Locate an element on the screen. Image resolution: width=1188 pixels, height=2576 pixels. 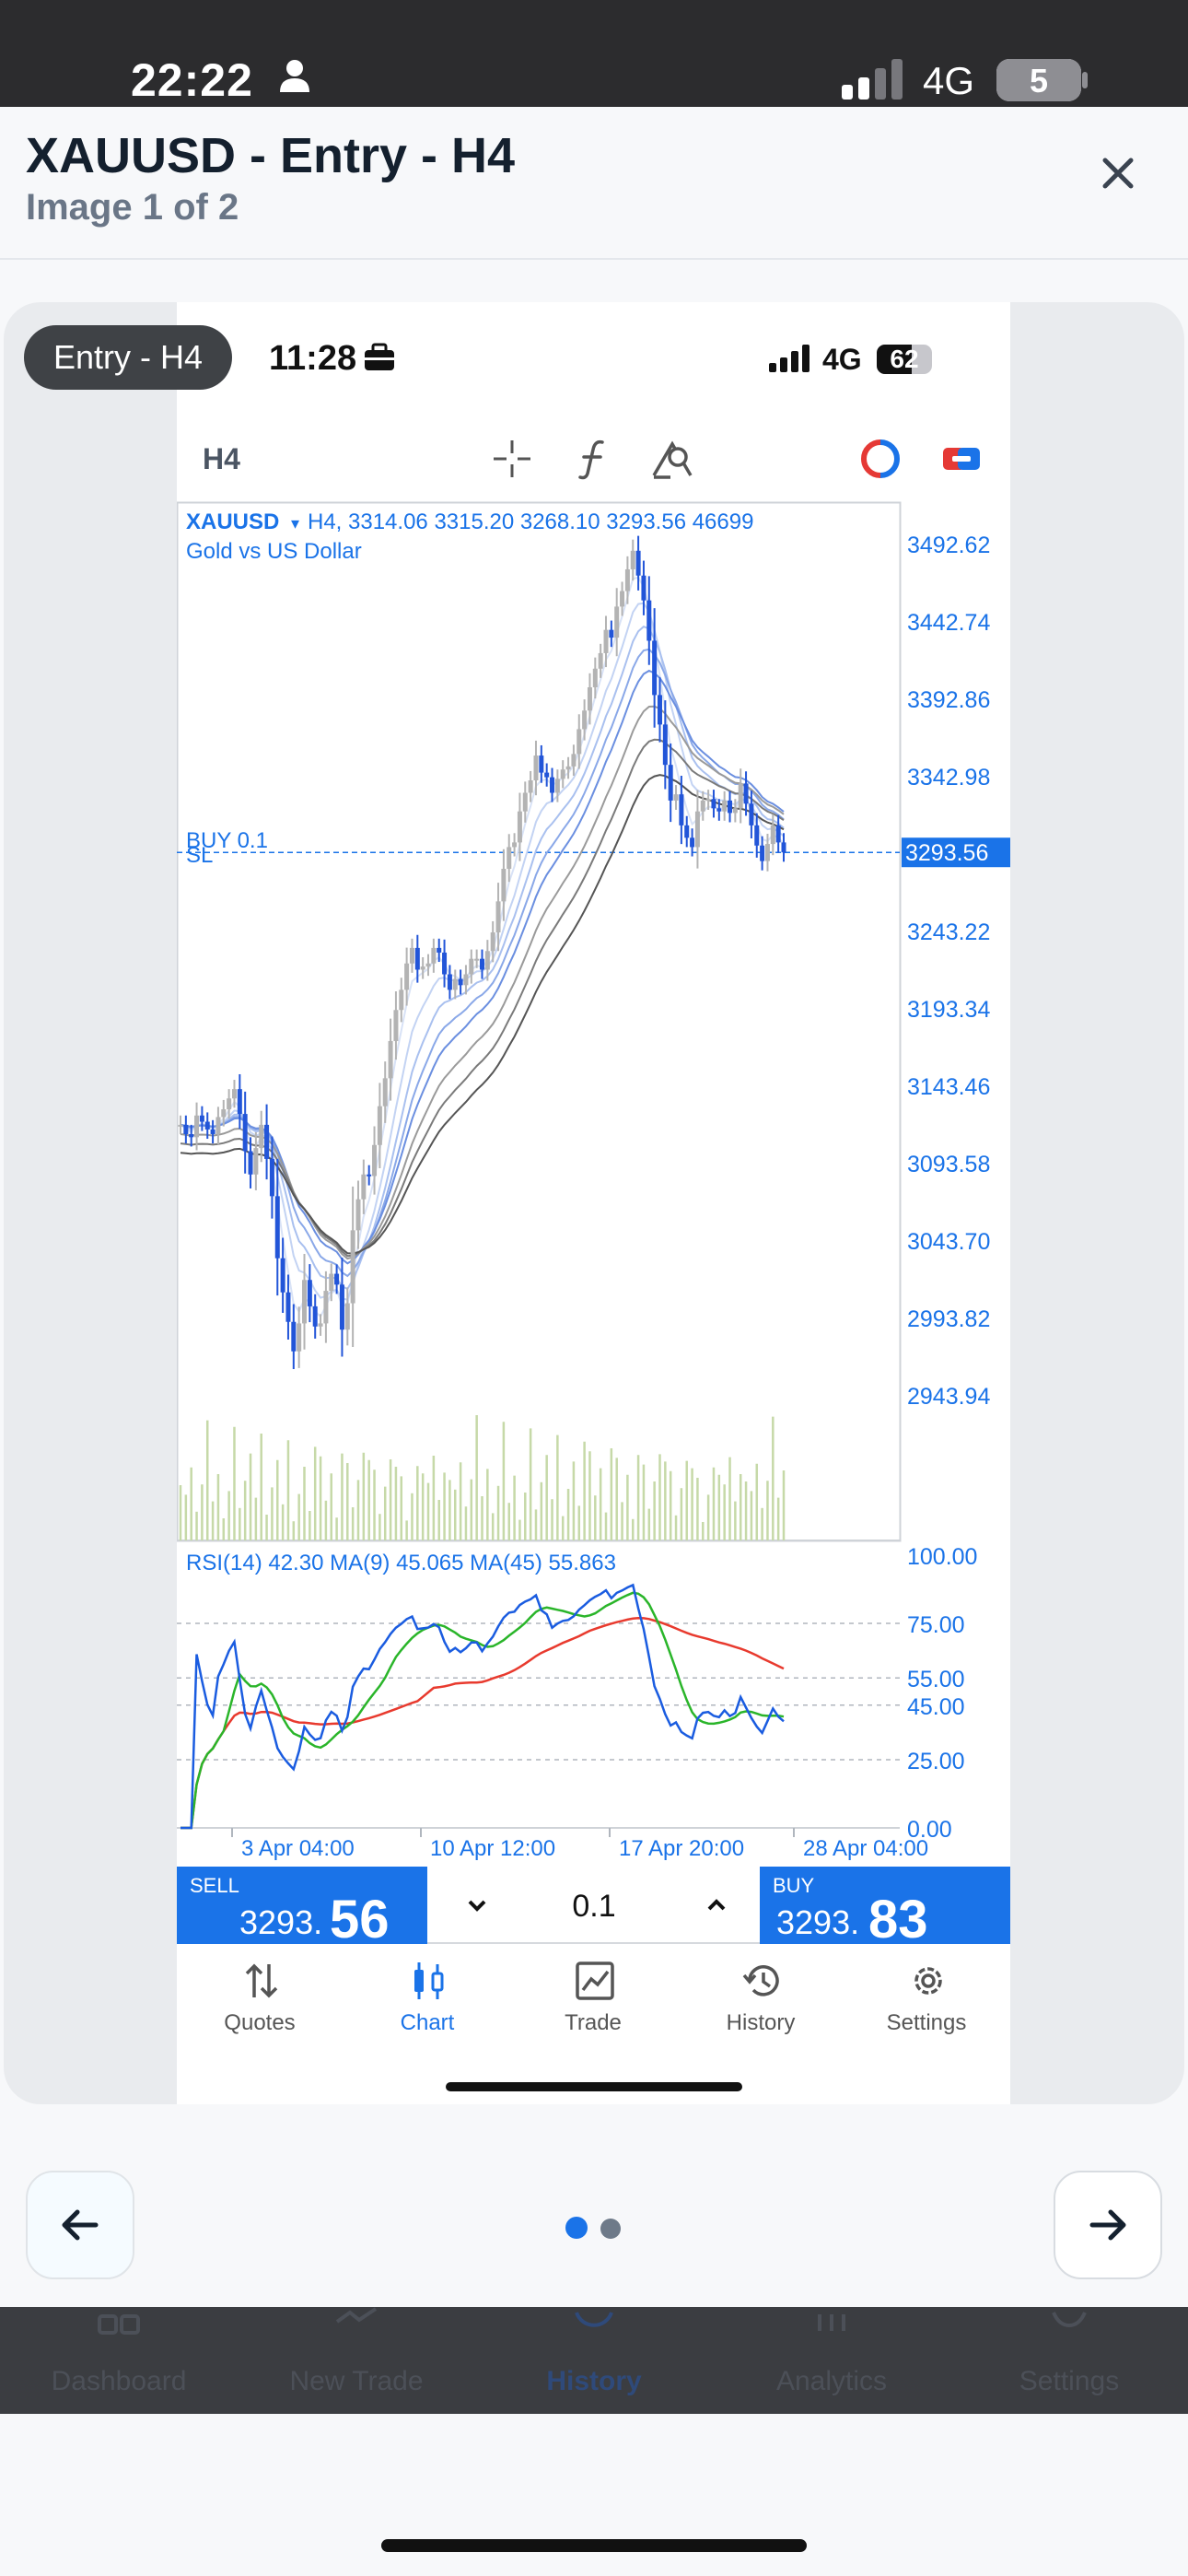
arrow-right-icon is located at coordinates (1107, 2225).